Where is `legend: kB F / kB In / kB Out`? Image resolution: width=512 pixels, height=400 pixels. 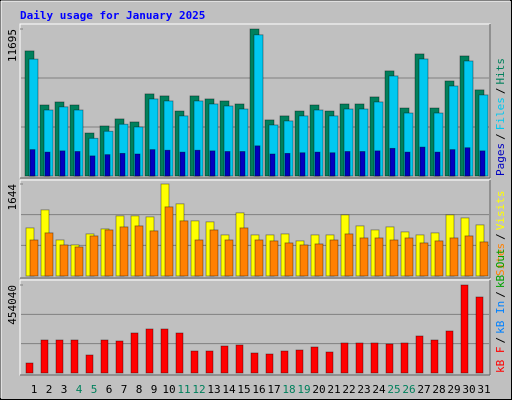
legend: kB F / kB In / kB Out is located at coordinates (500, 310).